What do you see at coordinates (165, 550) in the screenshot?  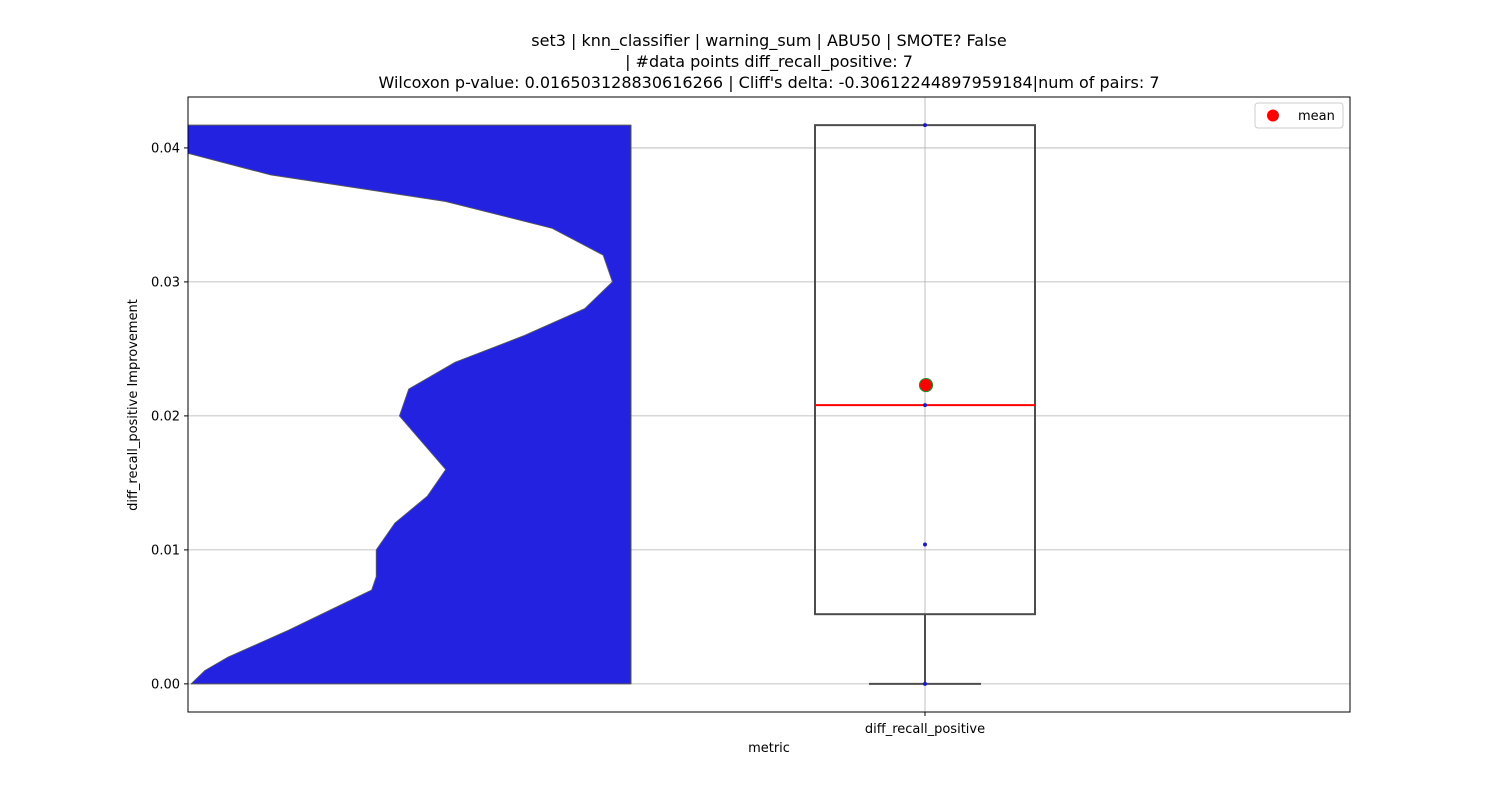 I see `y-tick-label: 0.01` at bounding box center [165, 550].